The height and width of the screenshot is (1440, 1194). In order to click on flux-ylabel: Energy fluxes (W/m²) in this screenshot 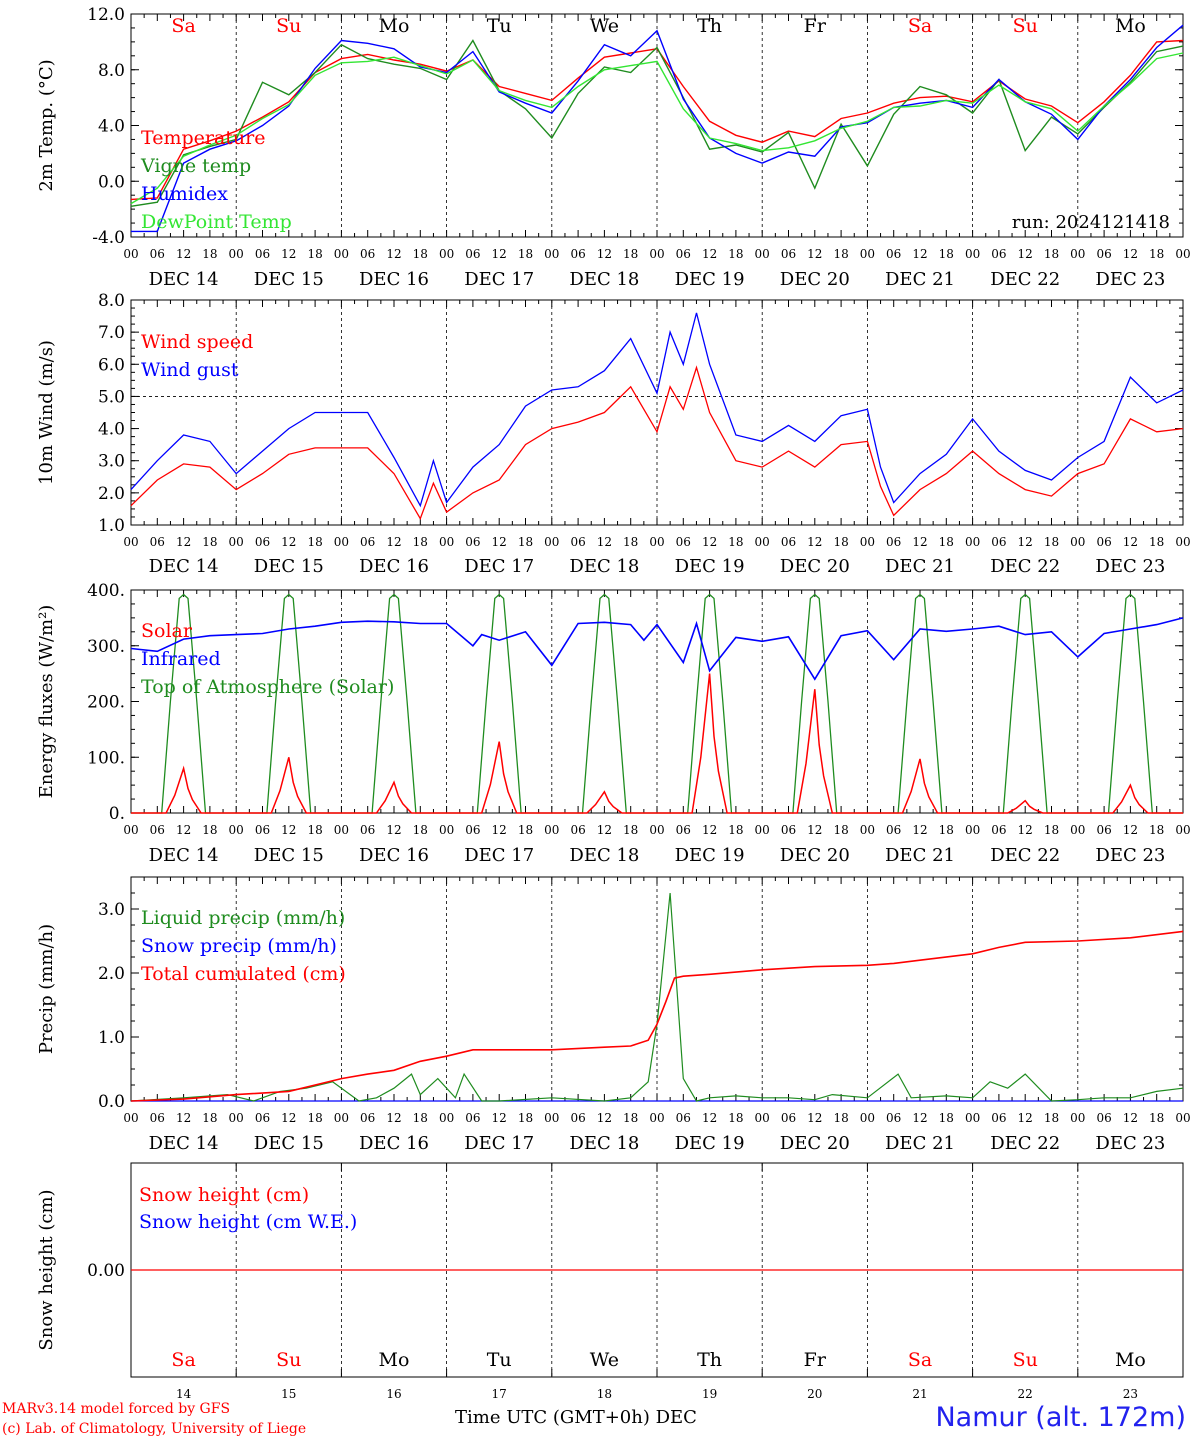, I will do `click(46, 702)`.